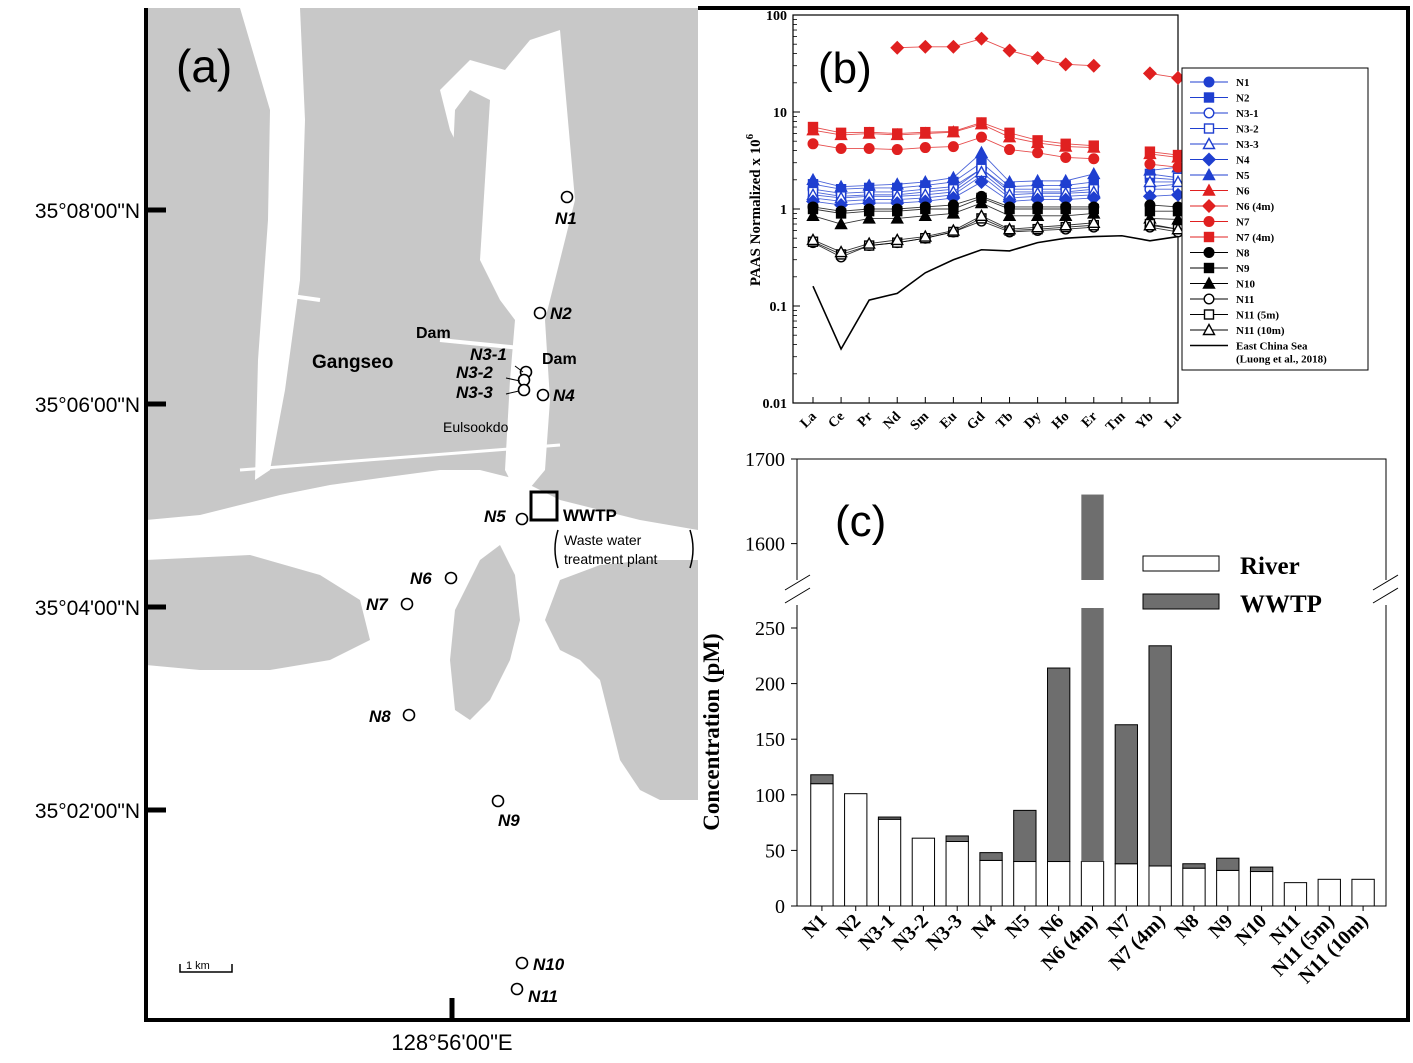 This screenshot has width=1413, height=1063. What do you see at coordinates (1116, 422) in the screenshot?
I see `ree-x-tick-label-tm: Tm` at bounding box center [1116, 422].